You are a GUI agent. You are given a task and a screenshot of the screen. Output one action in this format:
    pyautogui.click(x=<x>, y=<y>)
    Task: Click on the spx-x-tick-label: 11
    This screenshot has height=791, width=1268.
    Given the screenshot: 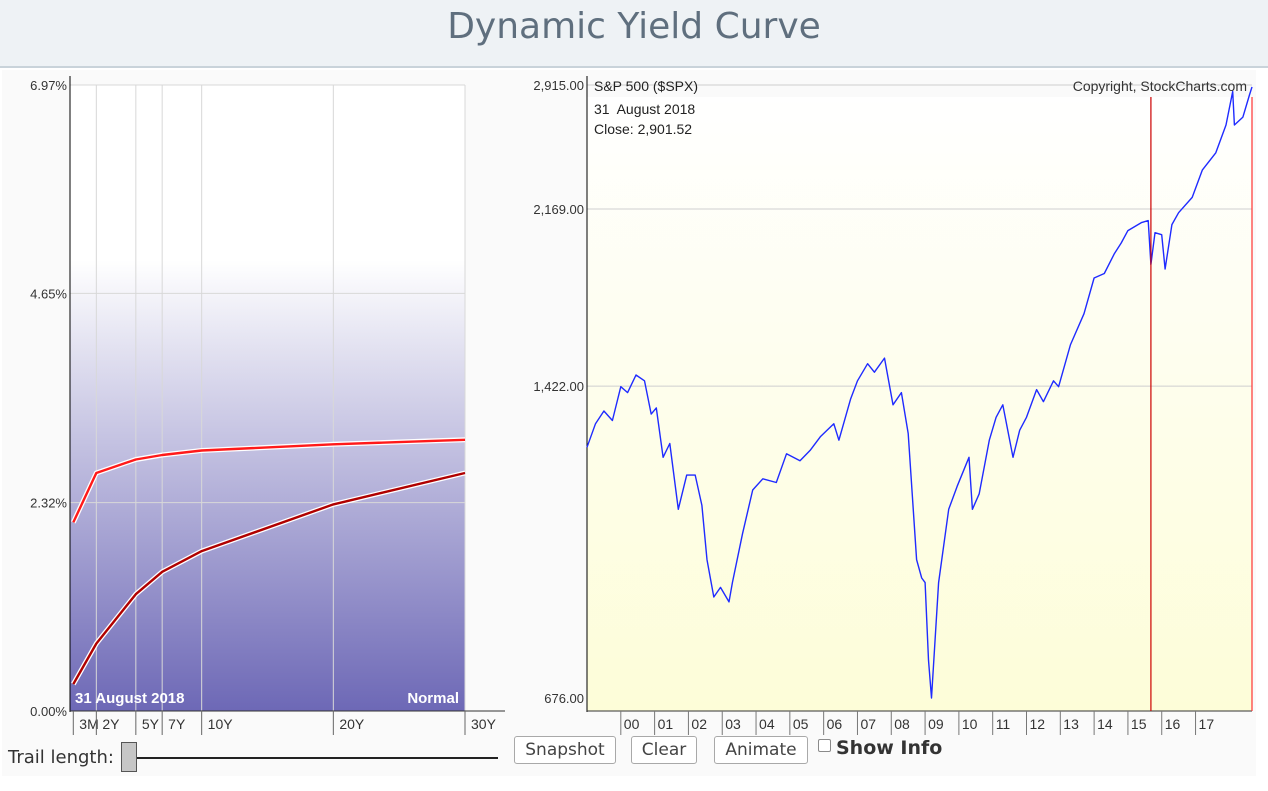 What is the action you would take?
    pyautogui.click(x=1003, y=724)
    